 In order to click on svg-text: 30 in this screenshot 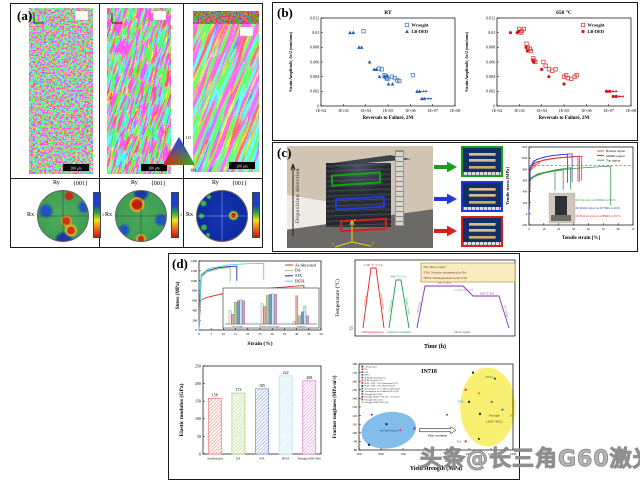, I will do `click(273, 334)`.